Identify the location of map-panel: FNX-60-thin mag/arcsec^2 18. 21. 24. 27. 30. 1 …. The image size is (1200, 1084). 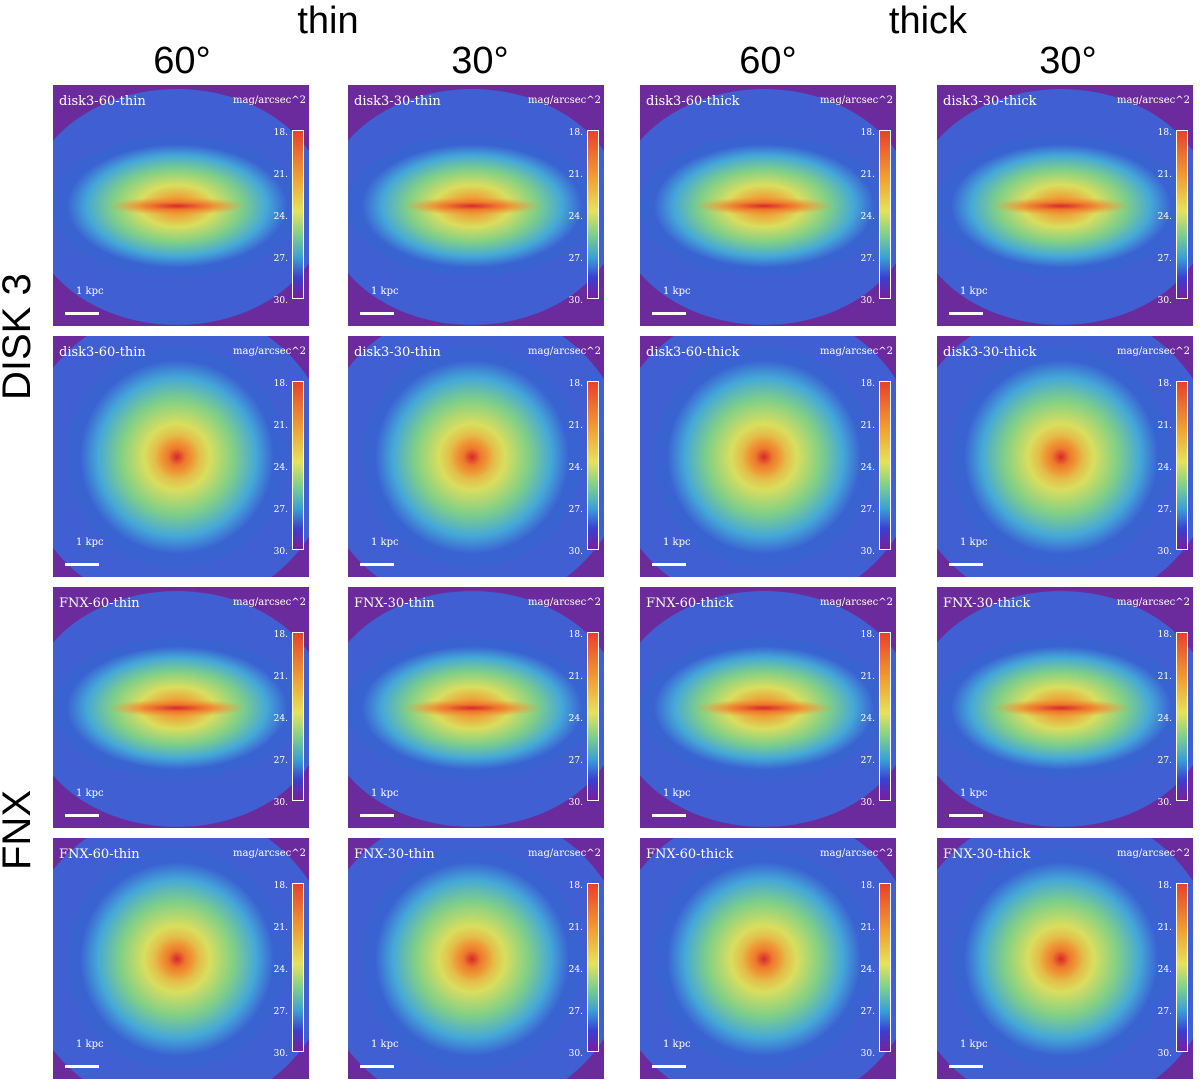
(181, 707).